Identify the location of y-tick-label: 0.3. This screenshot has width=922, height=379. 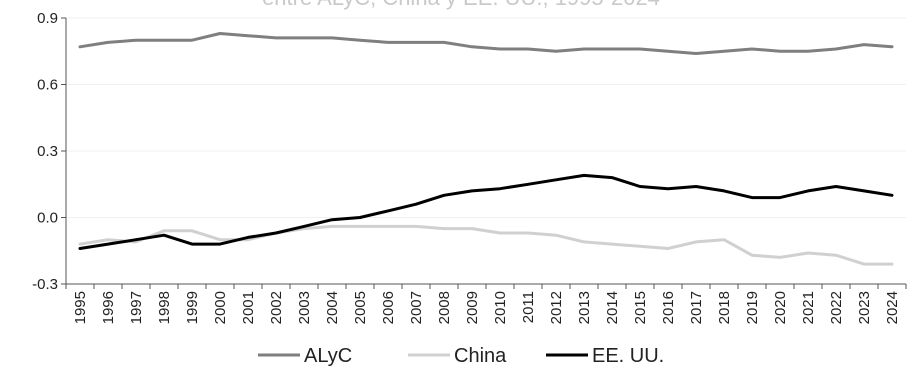
(47, 151).